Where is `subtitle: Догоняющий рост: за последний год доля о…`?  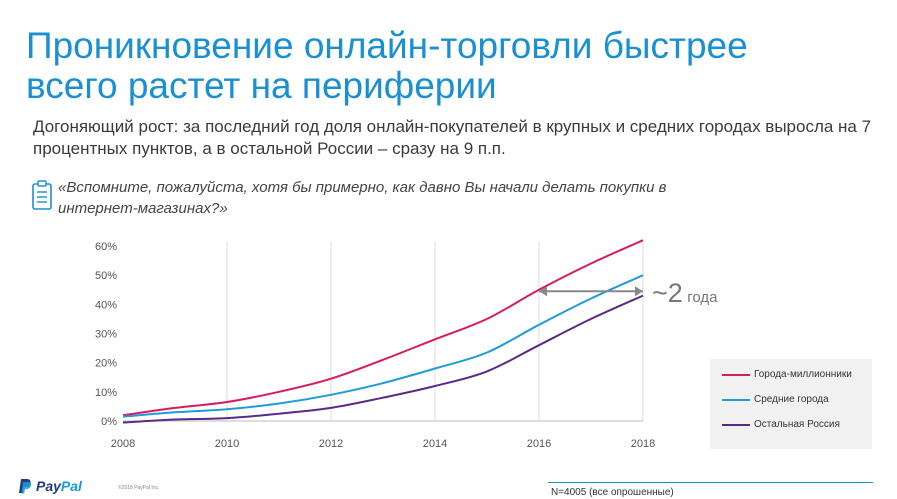
subtitle: Догоняющий рост: за последний год доля о… is located at coordinates (452, 137).